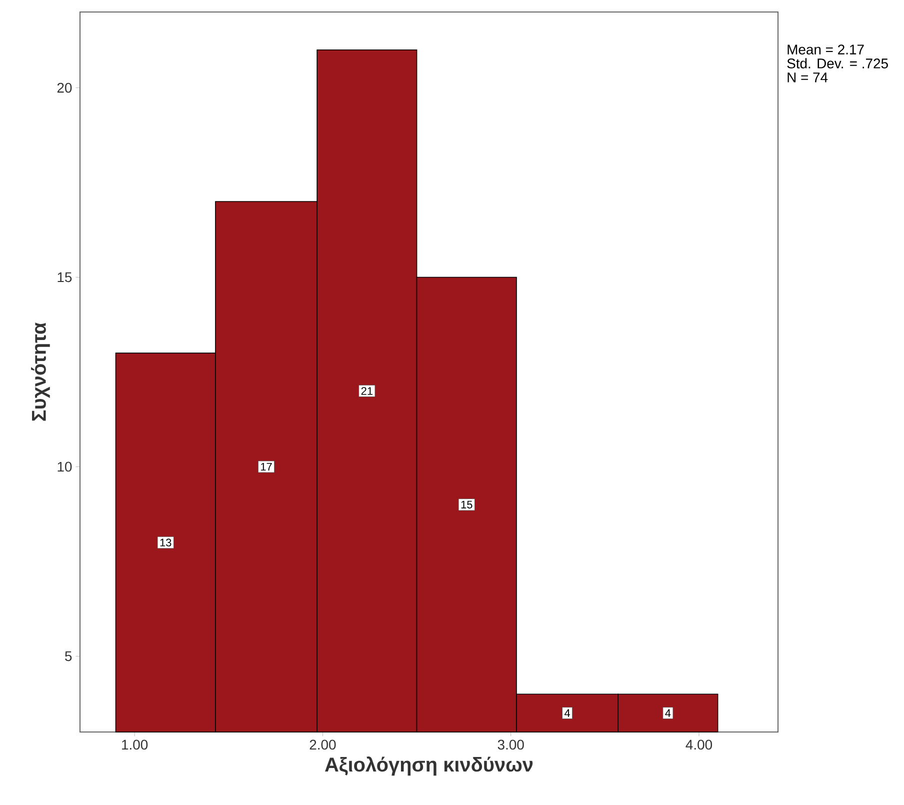  What do you see at coordinates (808, 77) in the screenshot?
I see `text: N = 74` at bounding box center [808, 77].